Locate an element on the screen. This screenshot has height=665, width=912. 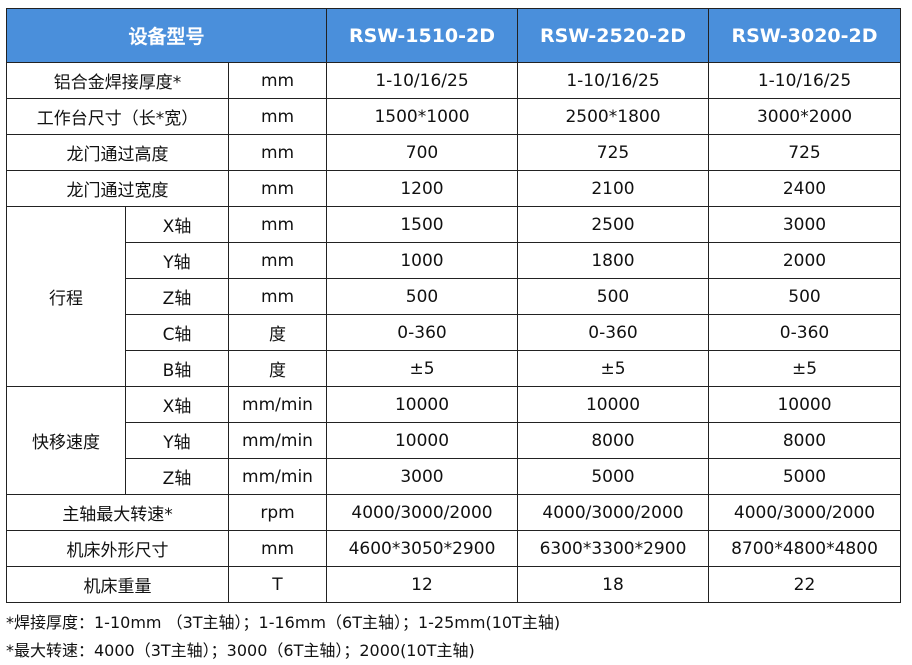
group-label: 行程 is located at coordinates (66, 296).